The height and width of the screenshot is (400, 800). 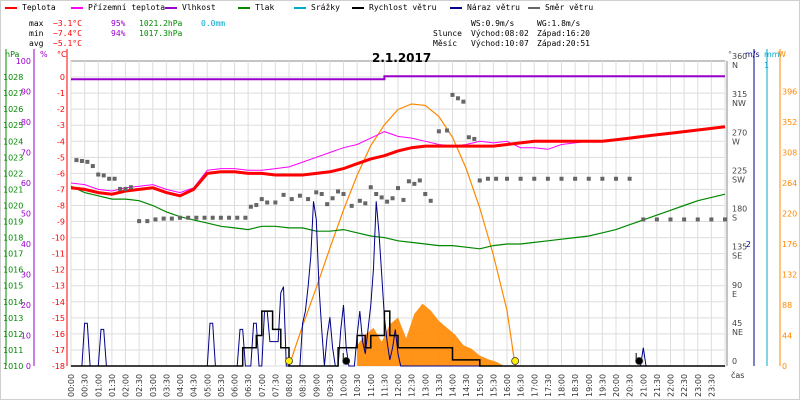 I want to click on pressure-tick-label: 1016, so click(x=13, y=270).